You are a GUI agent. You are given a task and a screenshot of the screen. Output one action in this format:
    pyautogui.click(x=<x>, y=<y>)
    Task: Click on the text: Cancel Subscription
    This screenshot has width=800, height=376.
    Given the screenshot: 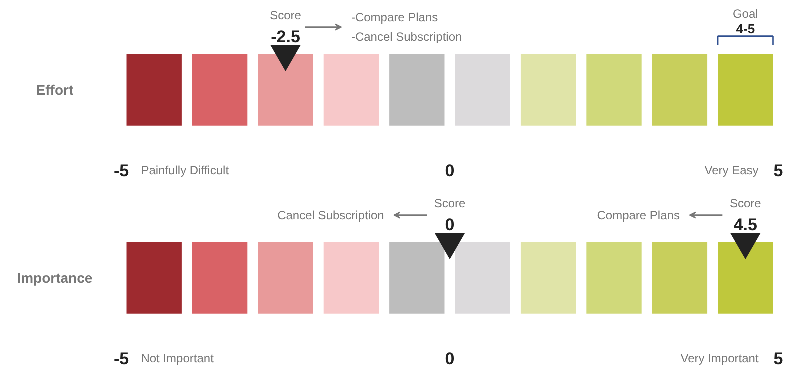 What is the action you would take?
    pyautogui.click(x=331, y=215)
    